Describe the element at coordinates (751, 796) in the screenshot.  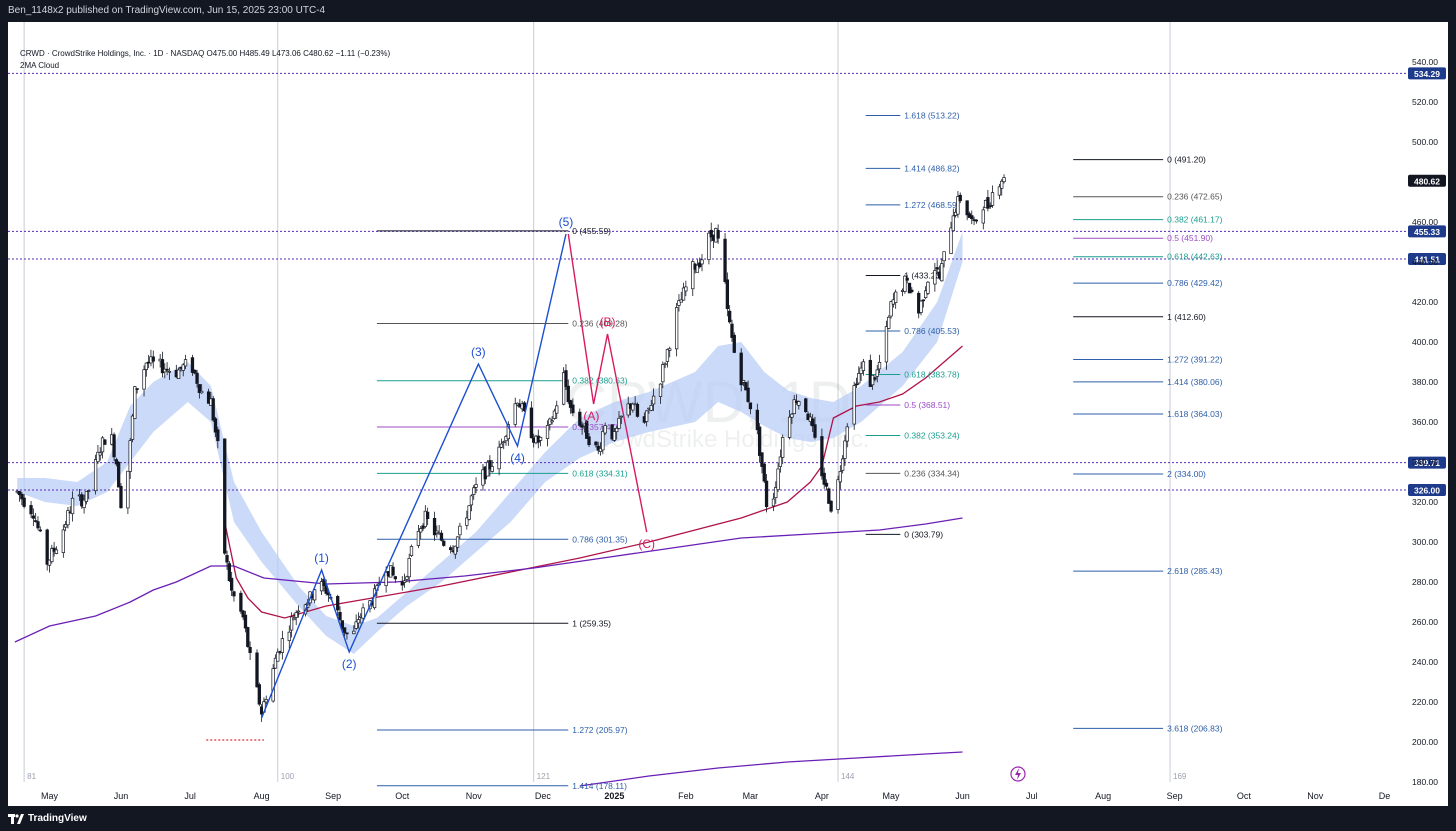
I see `time-tick-label: Mar` at that location.